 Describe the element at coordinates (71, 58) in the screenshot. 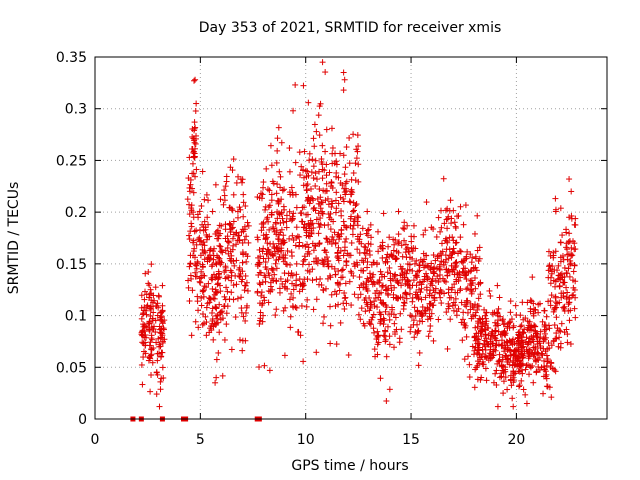

I see `y-tick-label: 0.35` at that location.